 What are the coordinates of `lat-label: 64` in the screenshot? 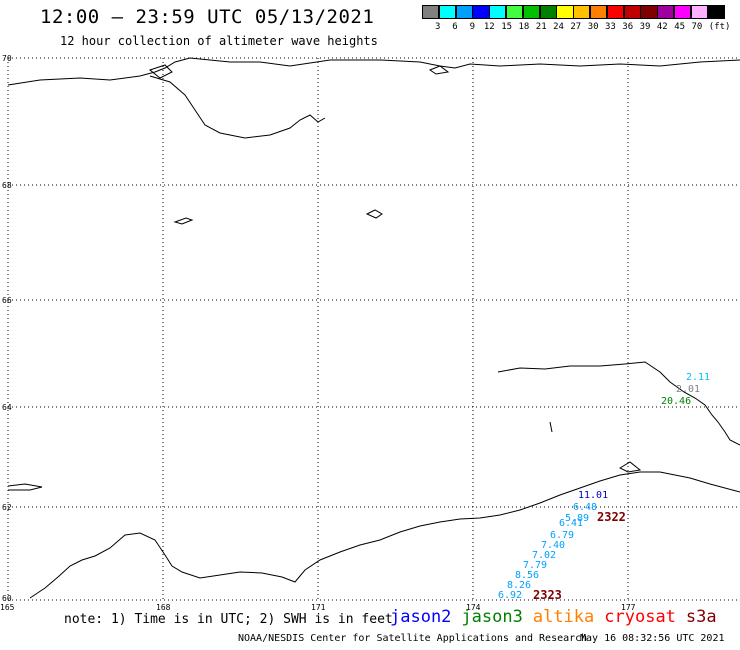 It's located at (7, 407).